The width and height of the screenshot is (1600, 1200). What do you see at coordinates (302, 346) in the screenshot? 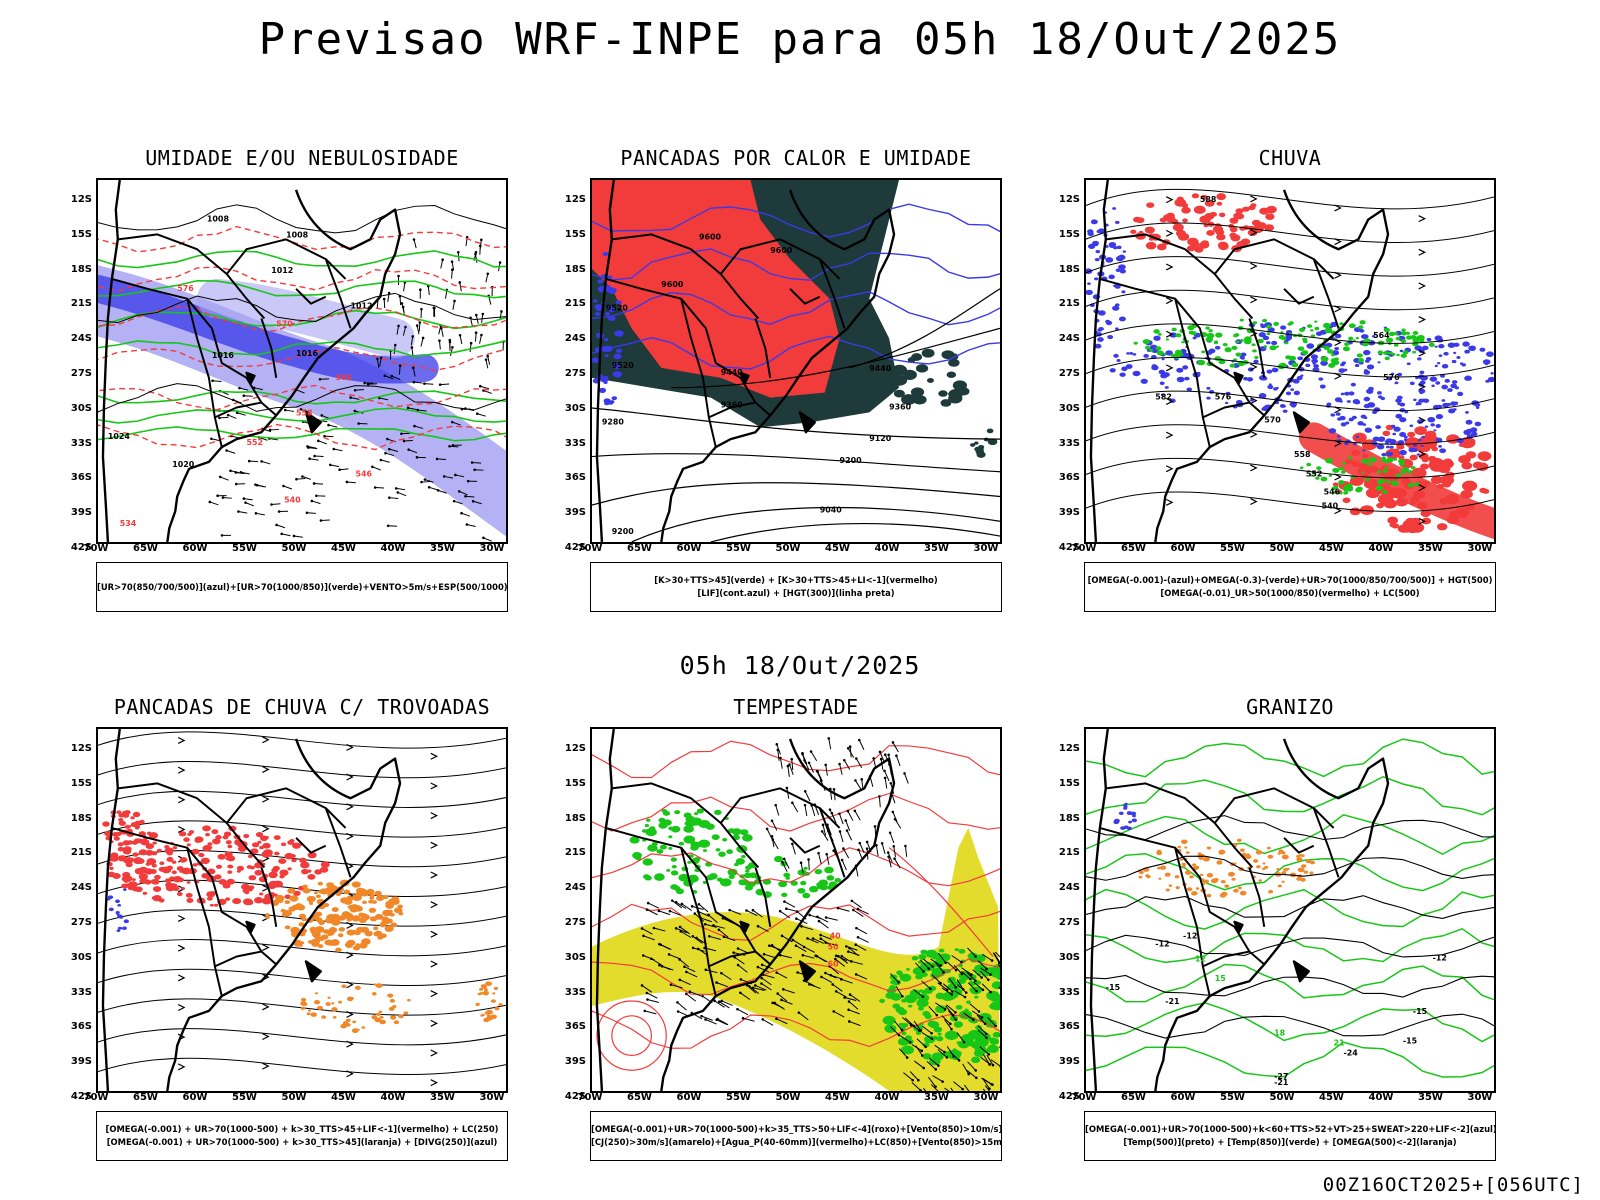
I see `green-contours` at bounding box center [302, 346].